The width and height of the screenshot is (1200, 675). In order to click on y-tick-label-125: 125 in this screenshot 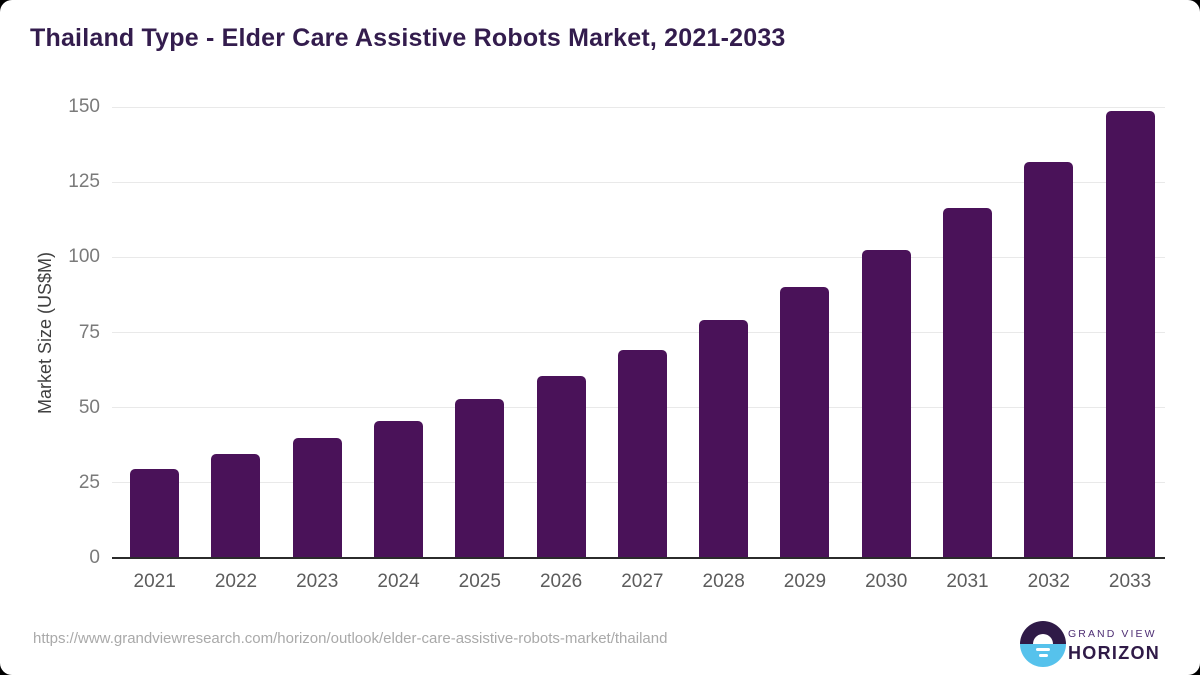, I will do `click(84, 182)`.